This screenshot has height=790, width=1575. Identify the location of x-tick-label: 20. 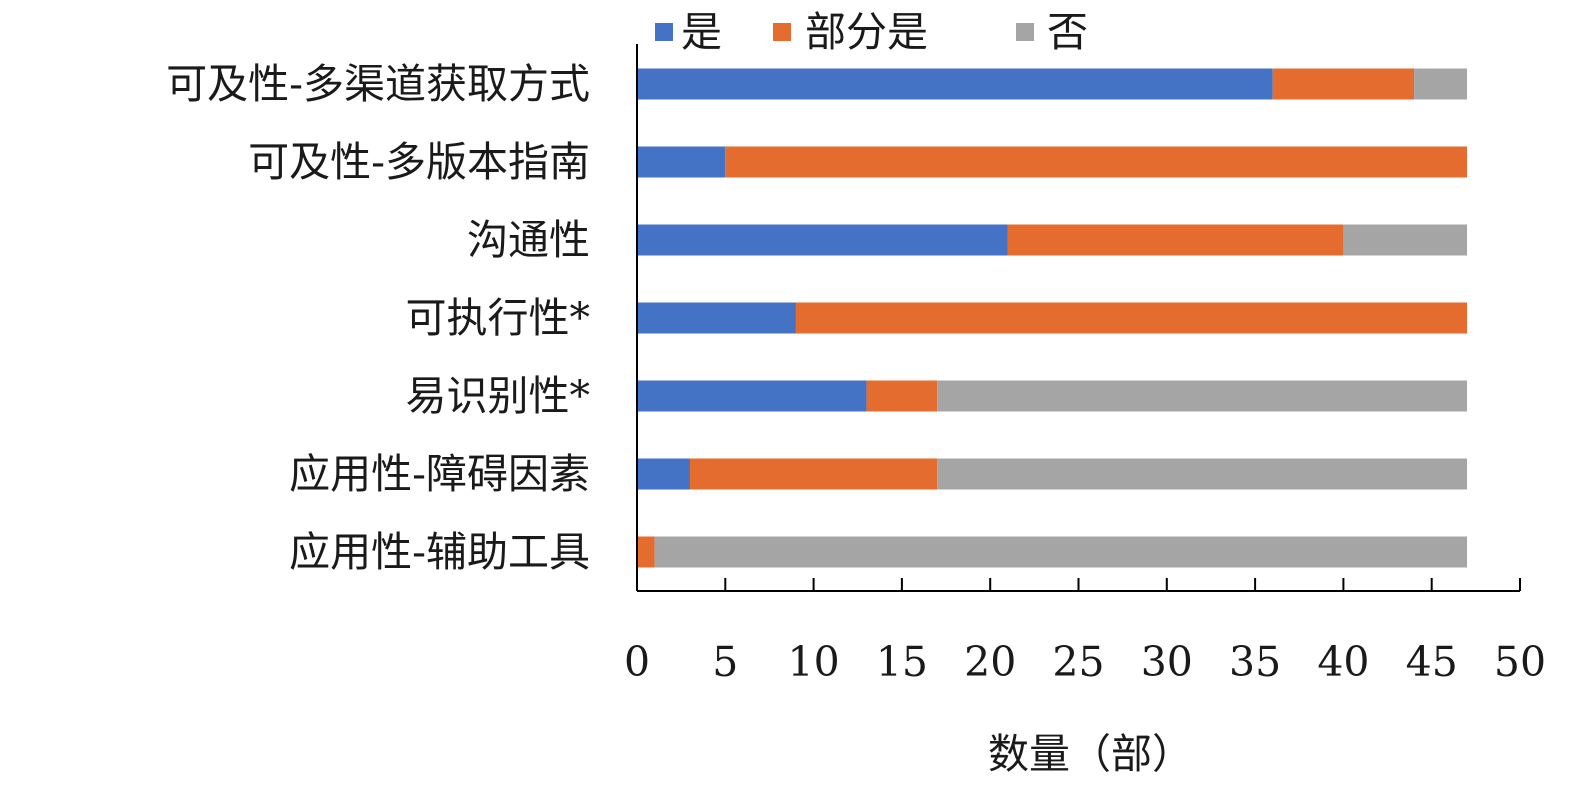
(990, 662).